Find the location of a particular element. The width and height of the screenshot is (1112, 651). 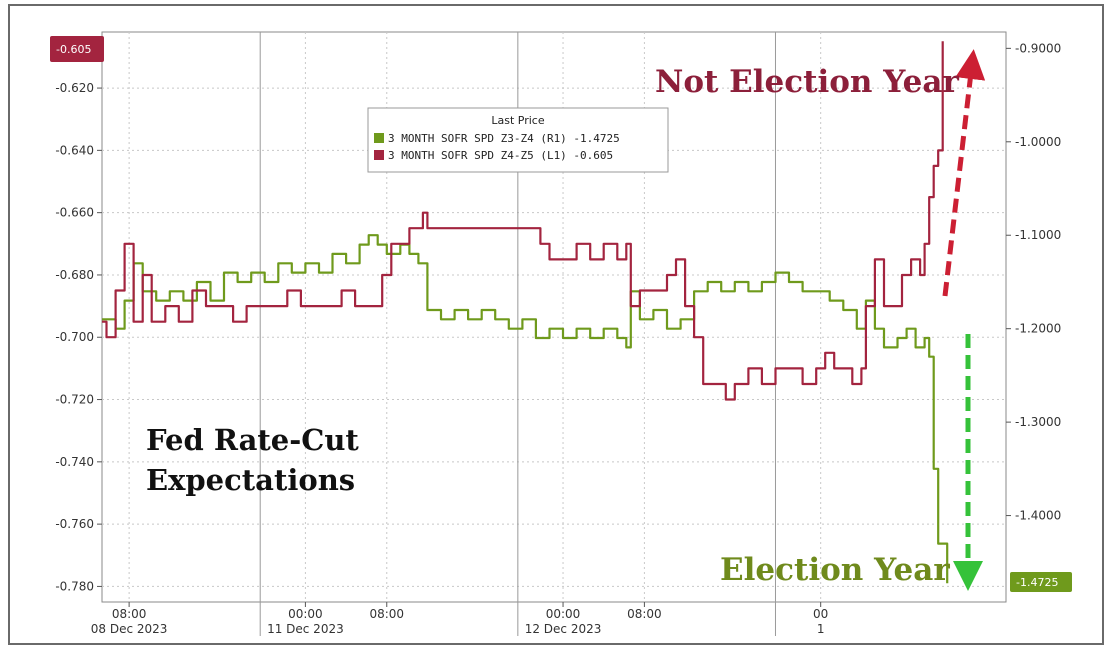

x-tick-time: 00 is located at coordinates (820, 614).